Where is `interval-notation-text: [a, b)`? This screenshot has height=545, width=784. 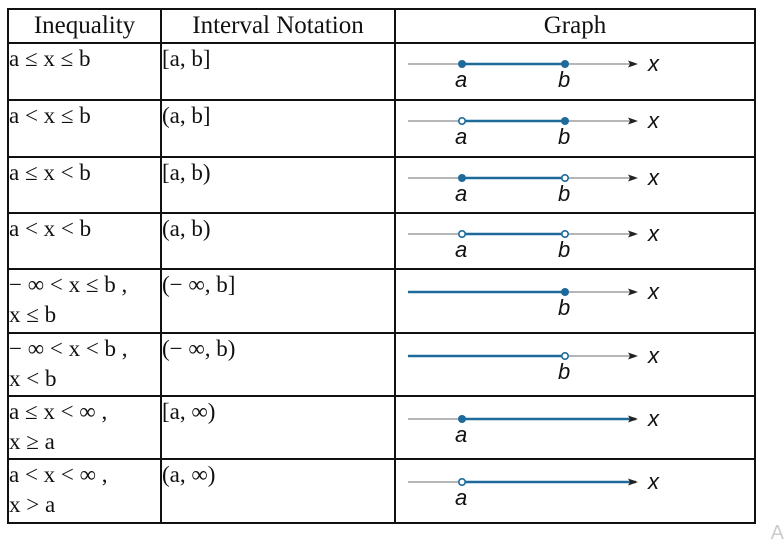
interval-notation-text: [a, b) is located at coordinates (186, 172).